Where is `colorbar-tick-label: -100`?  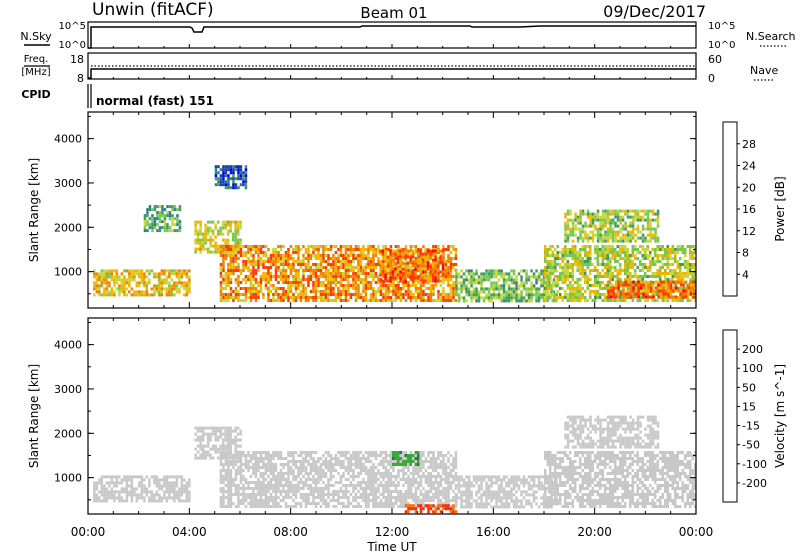 colorbar-tick-label: -100 is located at coordinates (754, 464).